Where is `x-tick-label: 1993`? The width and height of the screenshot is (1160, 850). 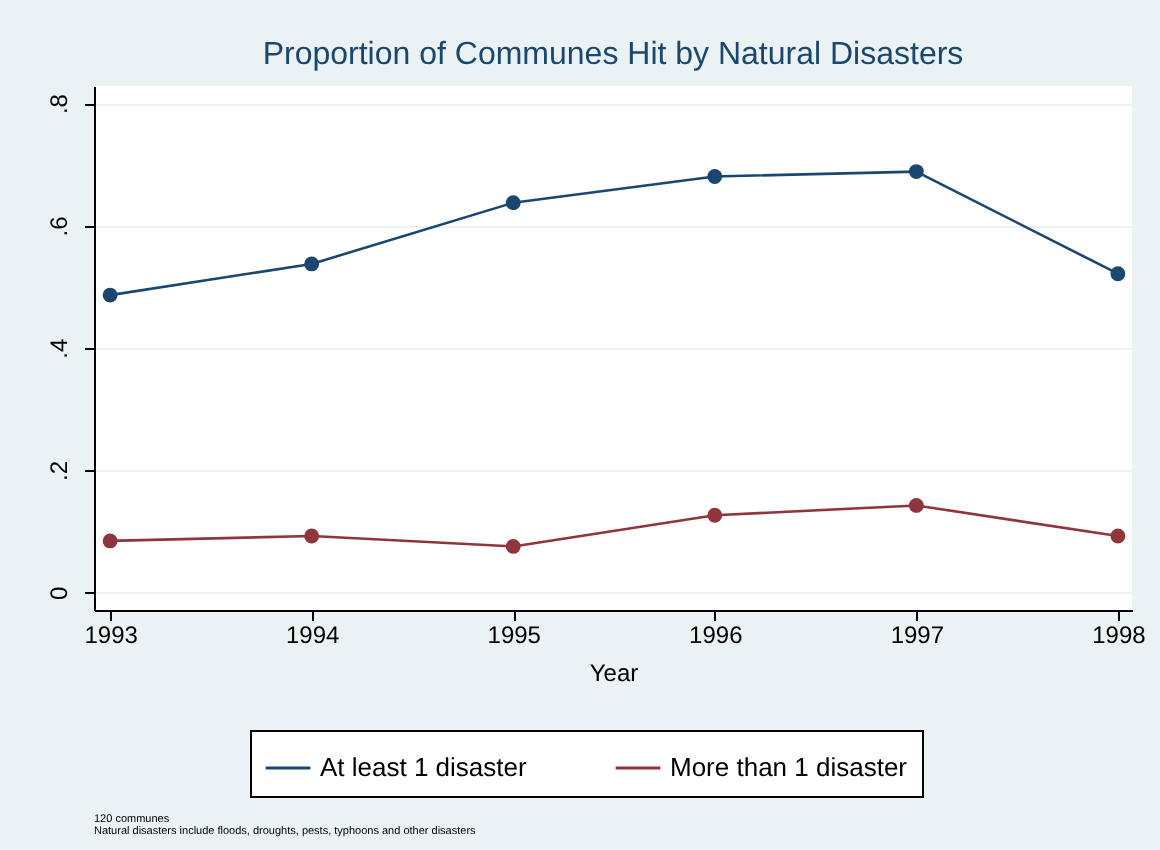 x-tick-label: 1993 is located at coordinates (111, 635).